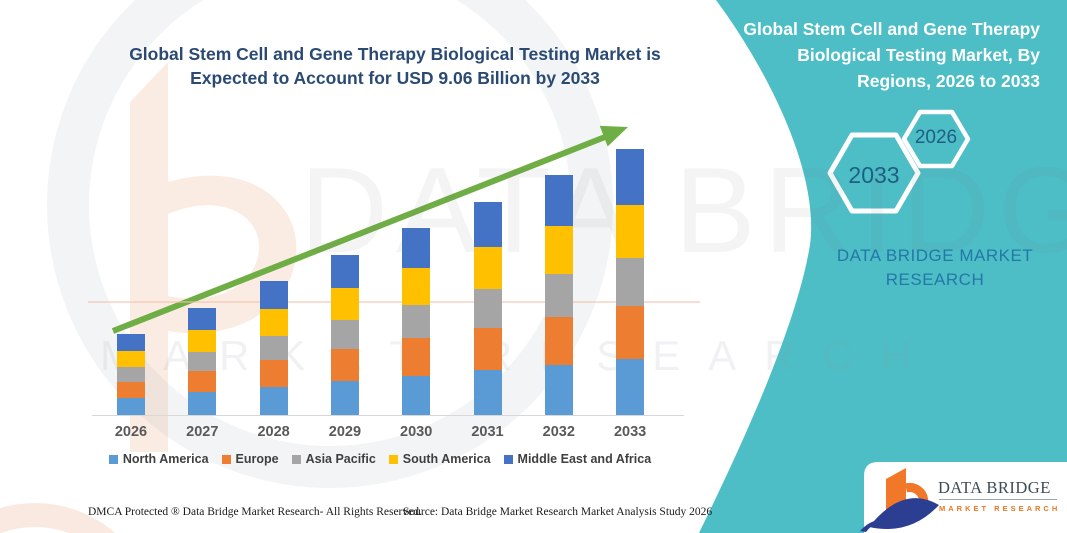 Image resolution: width=1067 pixels, height=533 pixels. Describe the element at coordinates (994, 487) in the screenshot. I see `logo-wordmark: DATA BRIDGE` at that location.